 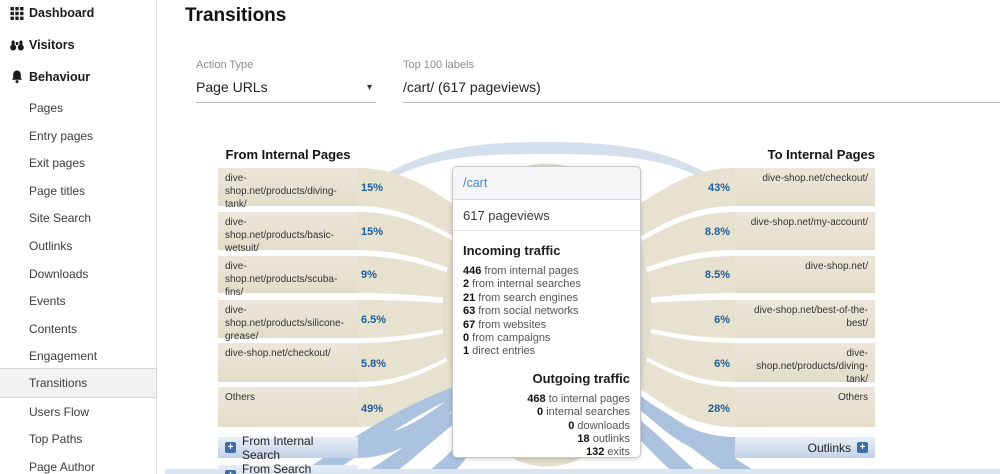 I want to click on action-type-label: Action Type, so click(x=225, y=65).